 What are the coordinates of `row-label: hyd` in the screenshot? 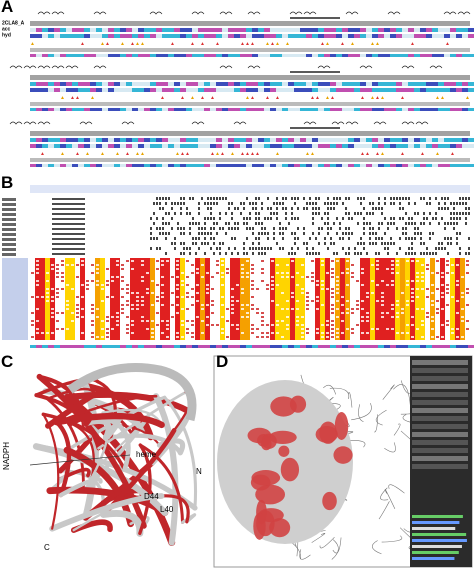 It's located at (6, 35).